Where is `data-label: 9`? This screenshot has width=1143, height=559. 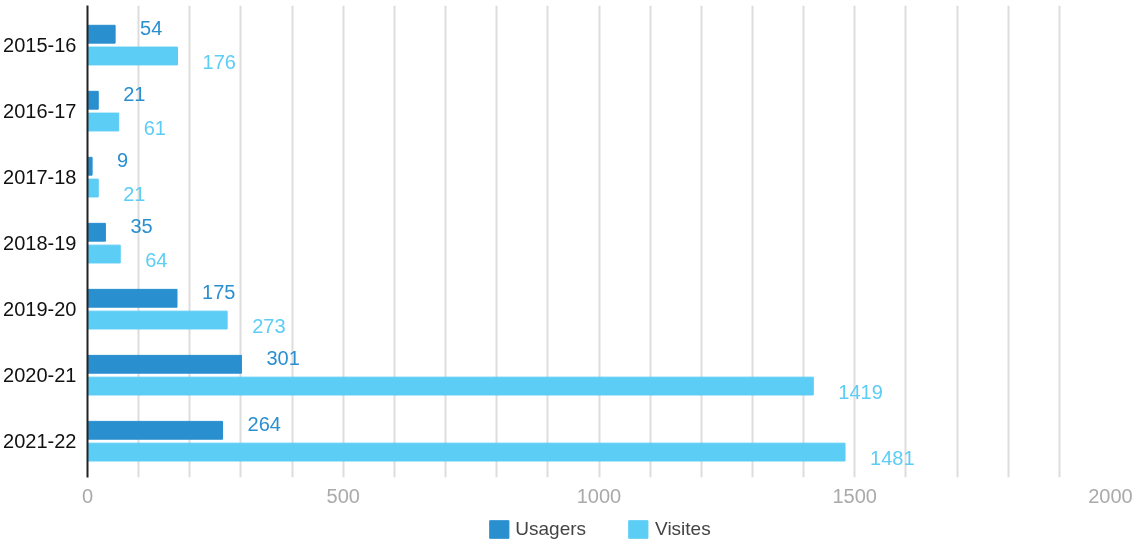
data-label: 9 is located at coordinates (123, 160).